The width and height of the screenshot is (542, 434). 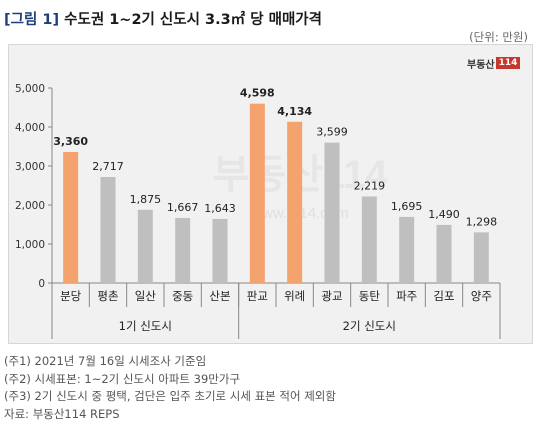 What do you see at coordinates (370, 296) in the screenshot?
I see `x-tick-label: 동탄` at bounding box center [370, 296].